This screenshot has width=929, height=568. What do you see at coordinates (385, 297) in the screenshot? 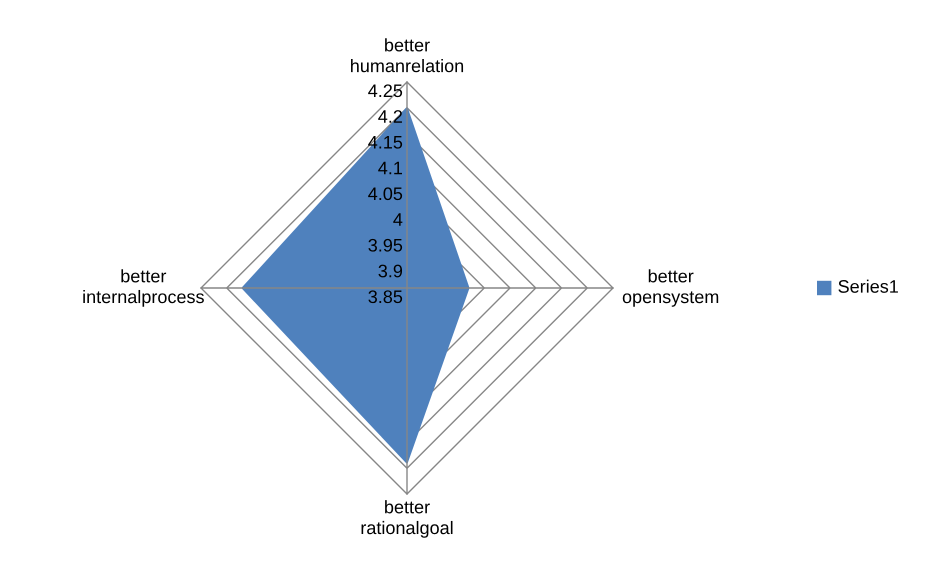
I see `y-tick-label: 3.85` at bounding box center [385, 297].